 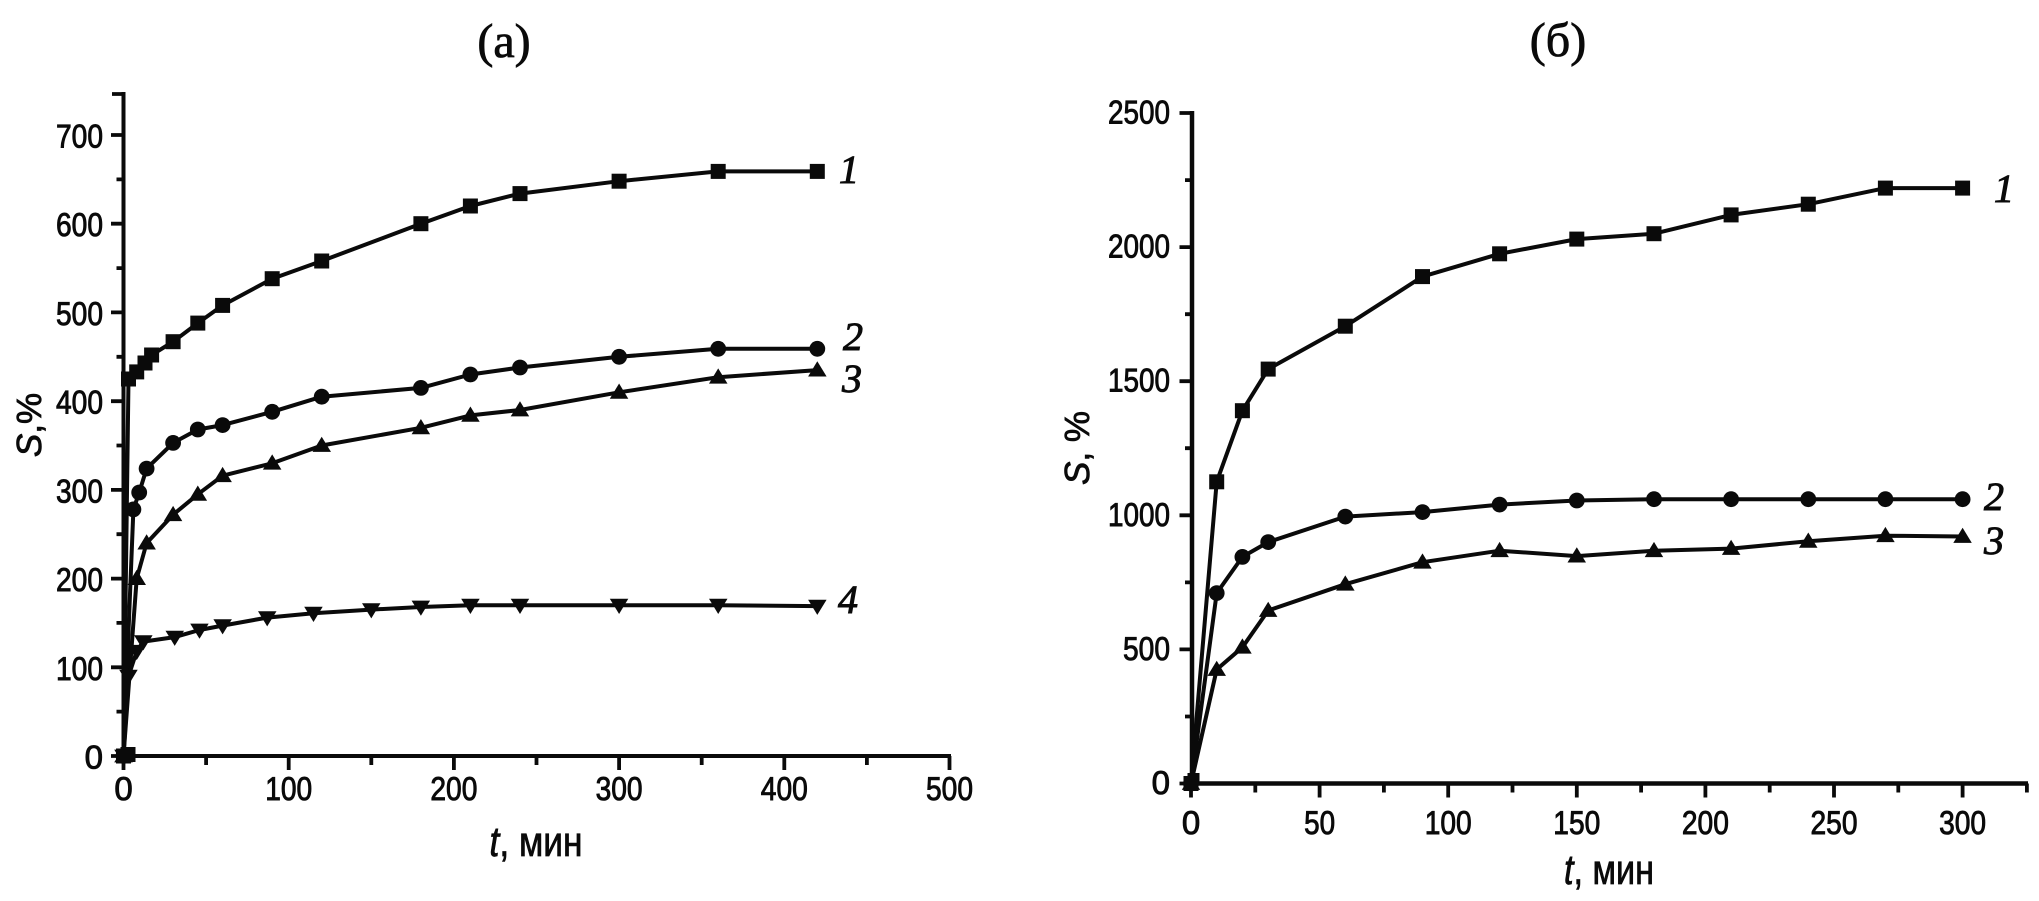 What do you see at coordinates (1139, 380) in the screenshot?
I see `svg-text: 1500` at bounding box center [1139, 380].